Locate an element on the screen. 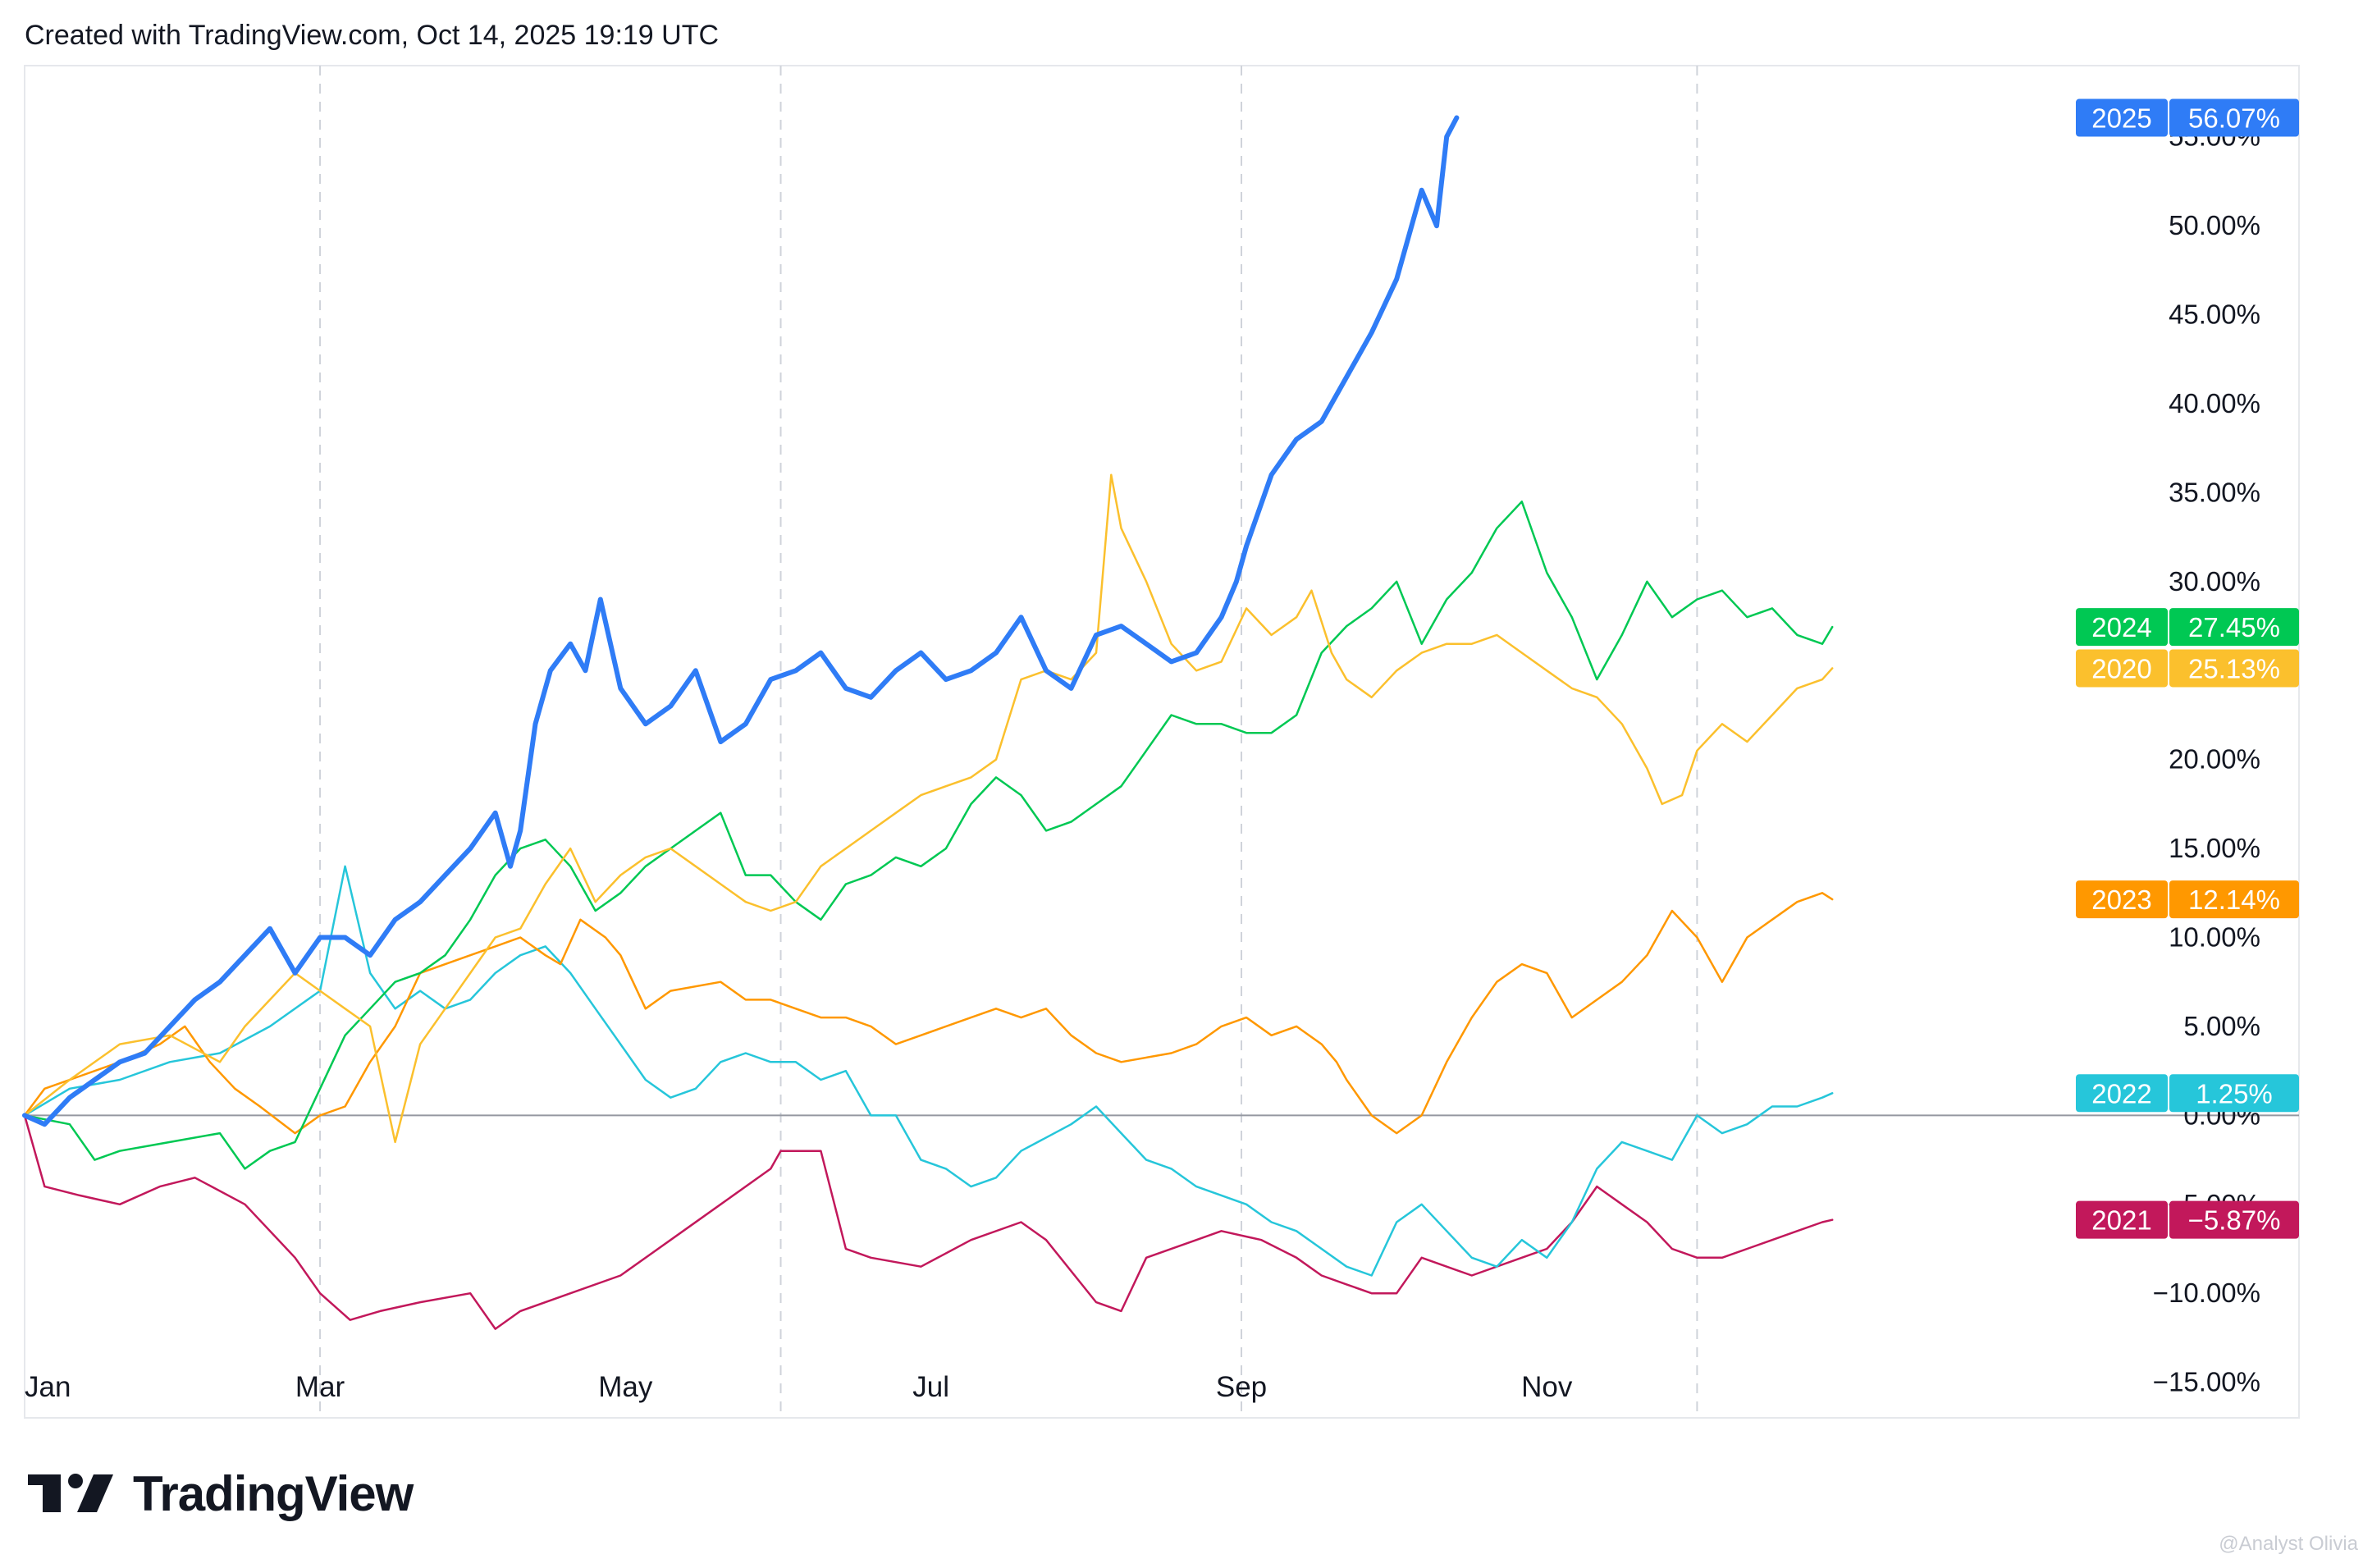  badge-series-name: 2020 is located at coordinates (2121, 668).